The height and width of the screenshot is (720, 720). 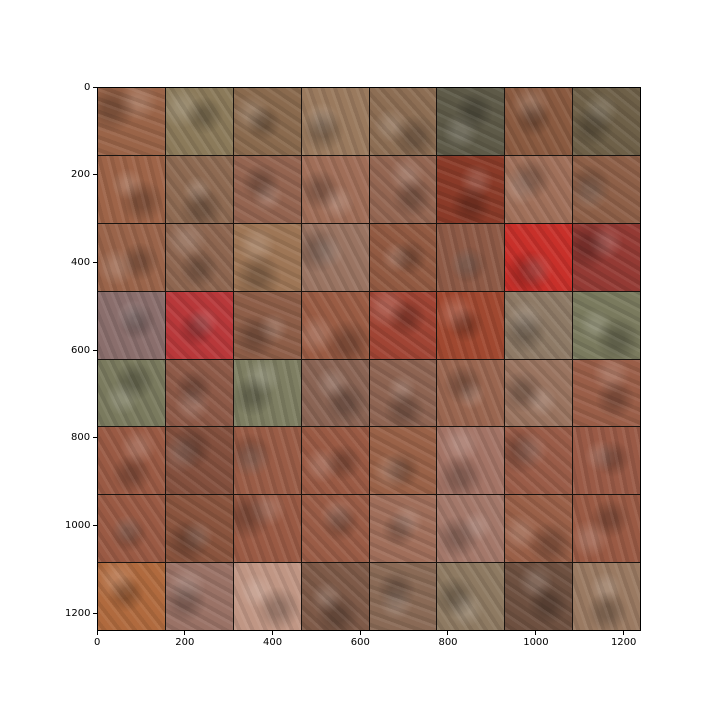 I want to click on y-tick-label: 0, so click(x=87, y=87).